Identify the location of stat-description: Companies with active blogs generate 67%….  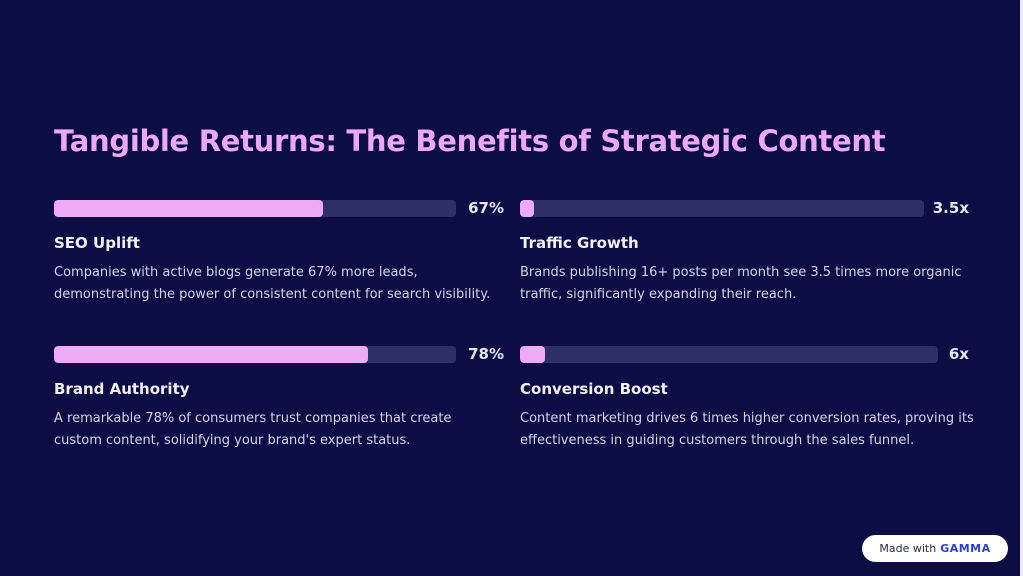
(272, 283).